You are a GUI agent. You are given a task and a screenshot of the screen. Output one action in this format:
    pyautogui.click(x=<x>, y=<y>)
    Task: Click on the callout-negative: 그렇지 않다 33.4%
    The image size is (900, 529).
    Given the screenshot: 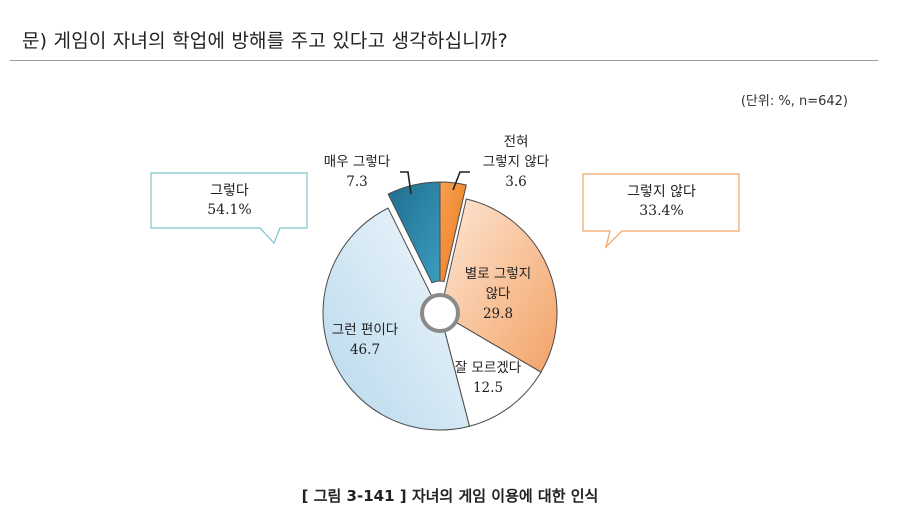 What is the action you would take?
    pyautogui.click(x=661, y=202)
    